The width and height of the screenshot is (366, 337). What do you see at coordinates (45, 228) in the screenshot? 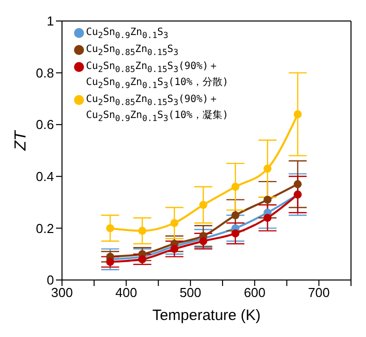
I see `y-tick-label: 0.2` at bounding box center [45, 228].